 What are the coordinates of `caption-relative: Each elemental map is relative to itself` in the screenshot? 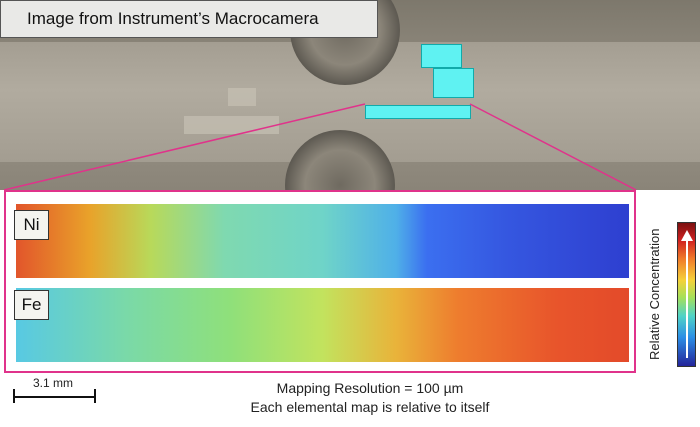 It's located at (370, 407).